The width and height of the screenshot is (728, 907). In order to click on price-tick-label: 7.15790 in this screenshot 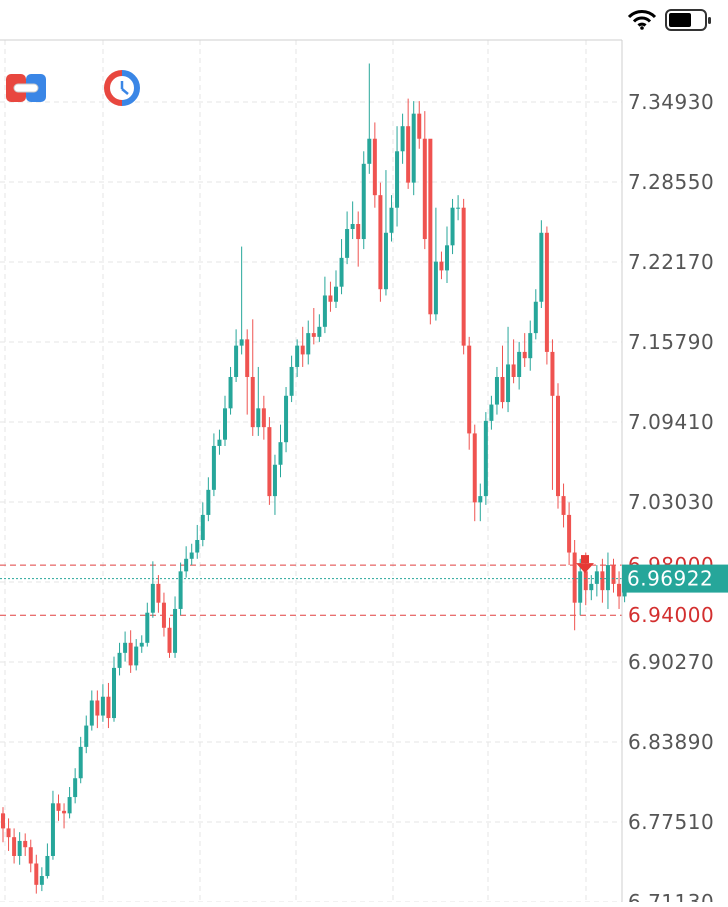, I will do `click(671, 342)`.